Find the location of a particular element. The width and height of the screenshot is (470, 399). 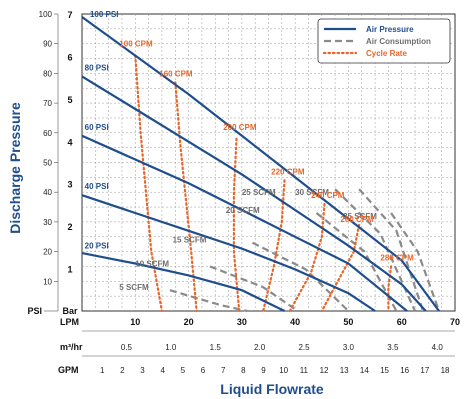

curve-260-cpm is located at coordinates (340, 268).